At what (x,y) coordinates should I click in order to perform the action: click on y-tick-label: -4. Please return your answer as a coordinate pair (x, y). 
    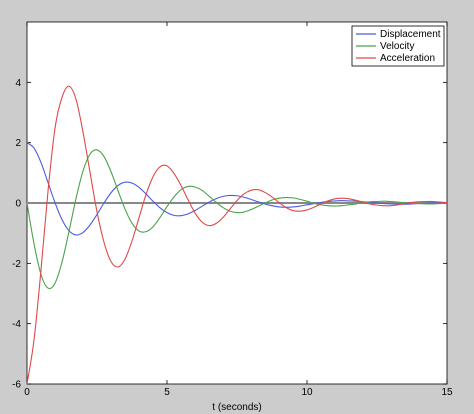
    Looking at the image, I should click on (16, 324).